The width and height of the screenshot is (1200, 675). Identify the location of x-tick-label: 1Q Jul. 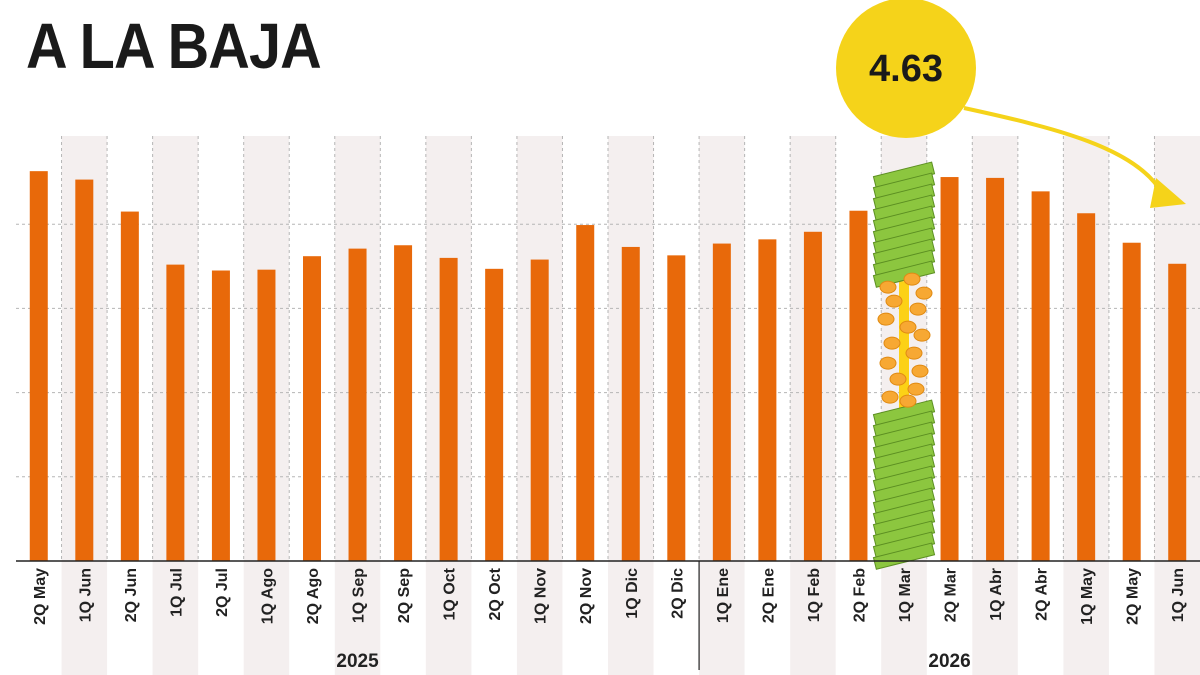
(176, 592).